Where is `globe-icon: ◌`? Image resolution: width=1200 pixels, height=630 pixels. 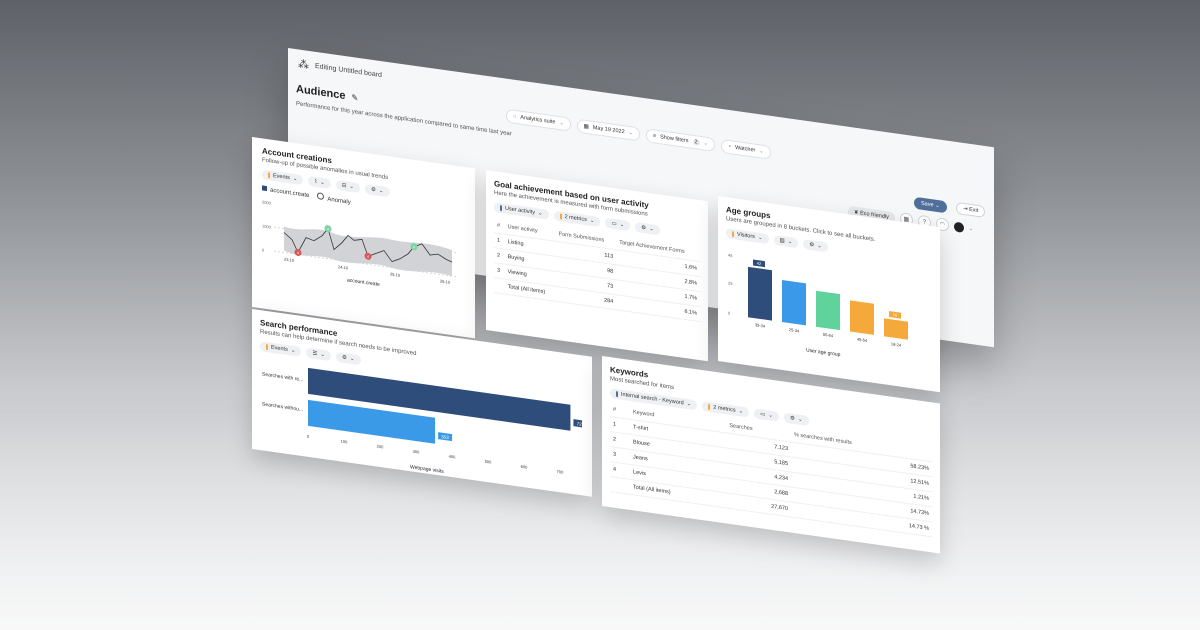
globe-icon: ◌ is located at coordinates (515, 117).